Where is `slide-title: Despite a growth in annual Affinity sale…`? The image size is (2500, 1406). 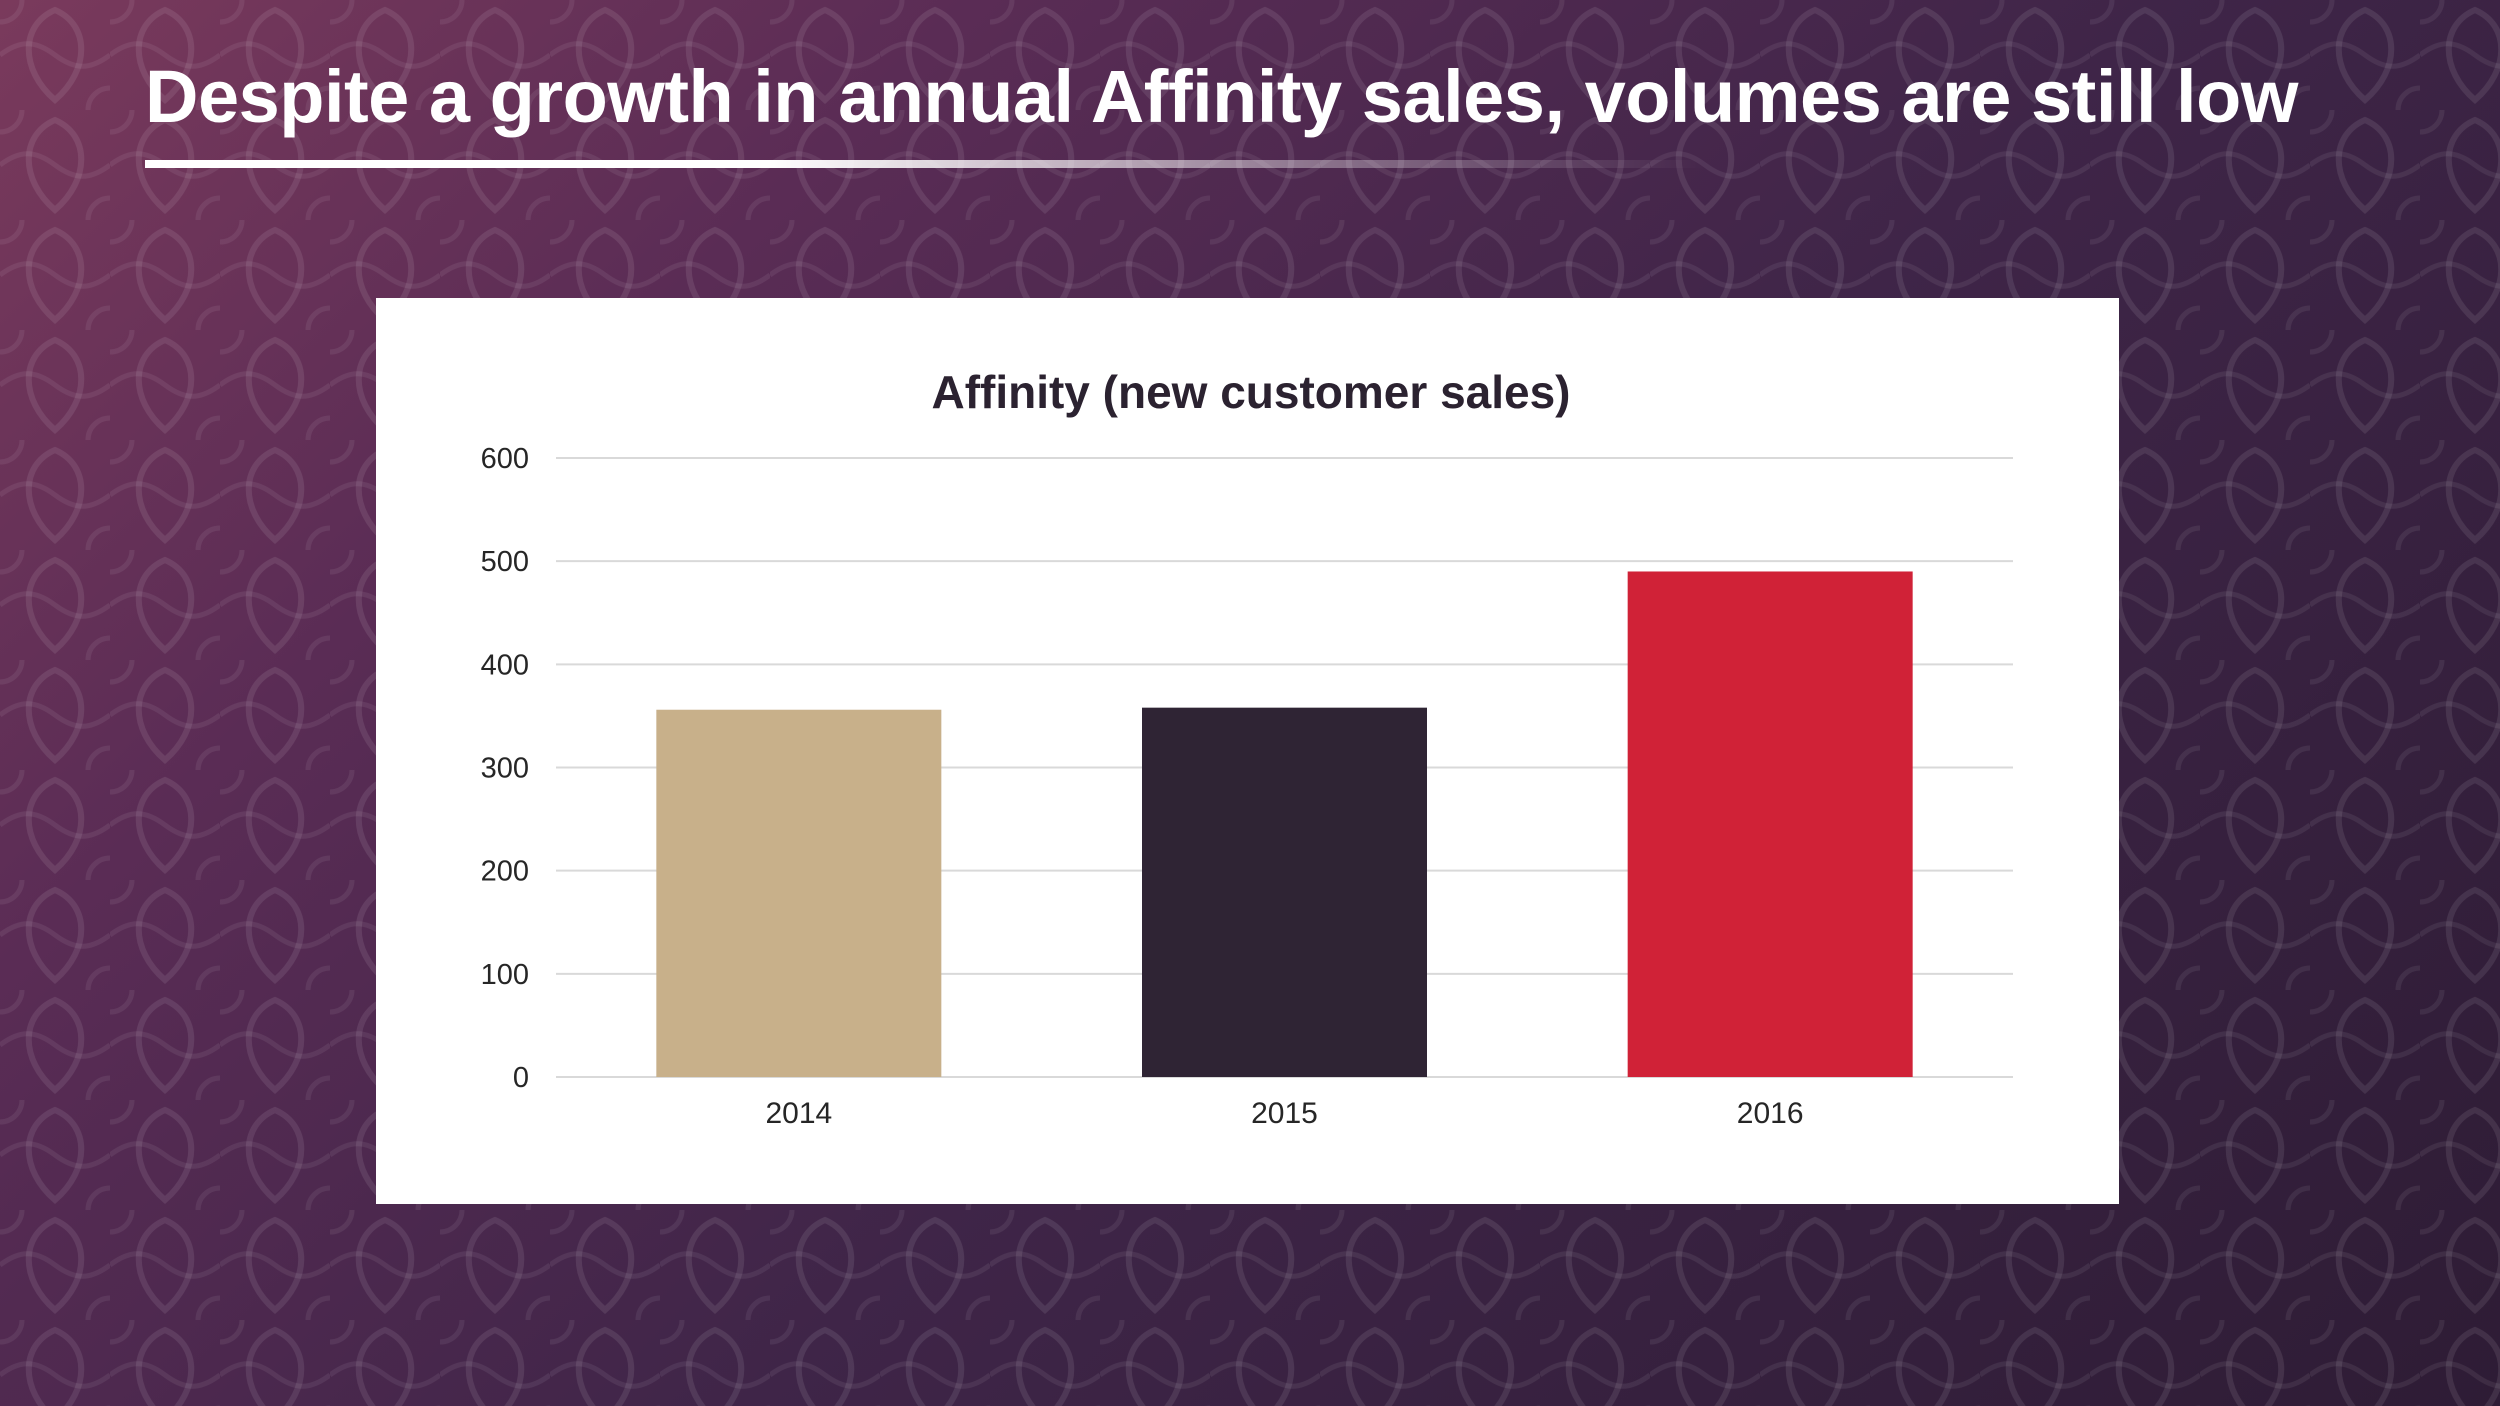
slide-title: Despite a growth in annual Affinity sale… is located at coordinates (1221, 96).